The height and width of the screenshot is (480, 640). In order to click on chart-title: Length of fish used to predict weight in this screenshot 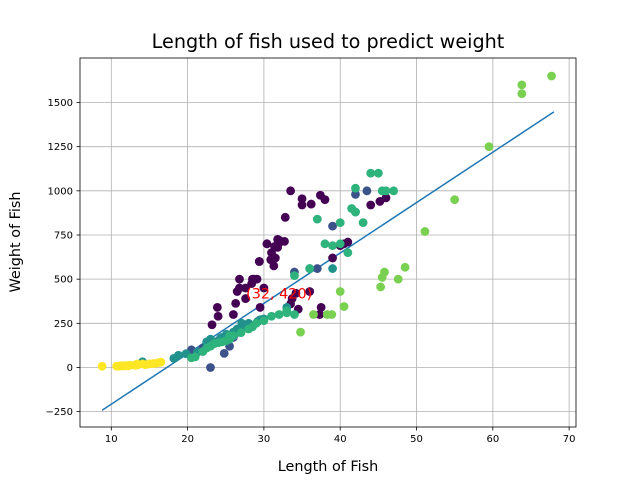, I will do `click(328, 41)`.